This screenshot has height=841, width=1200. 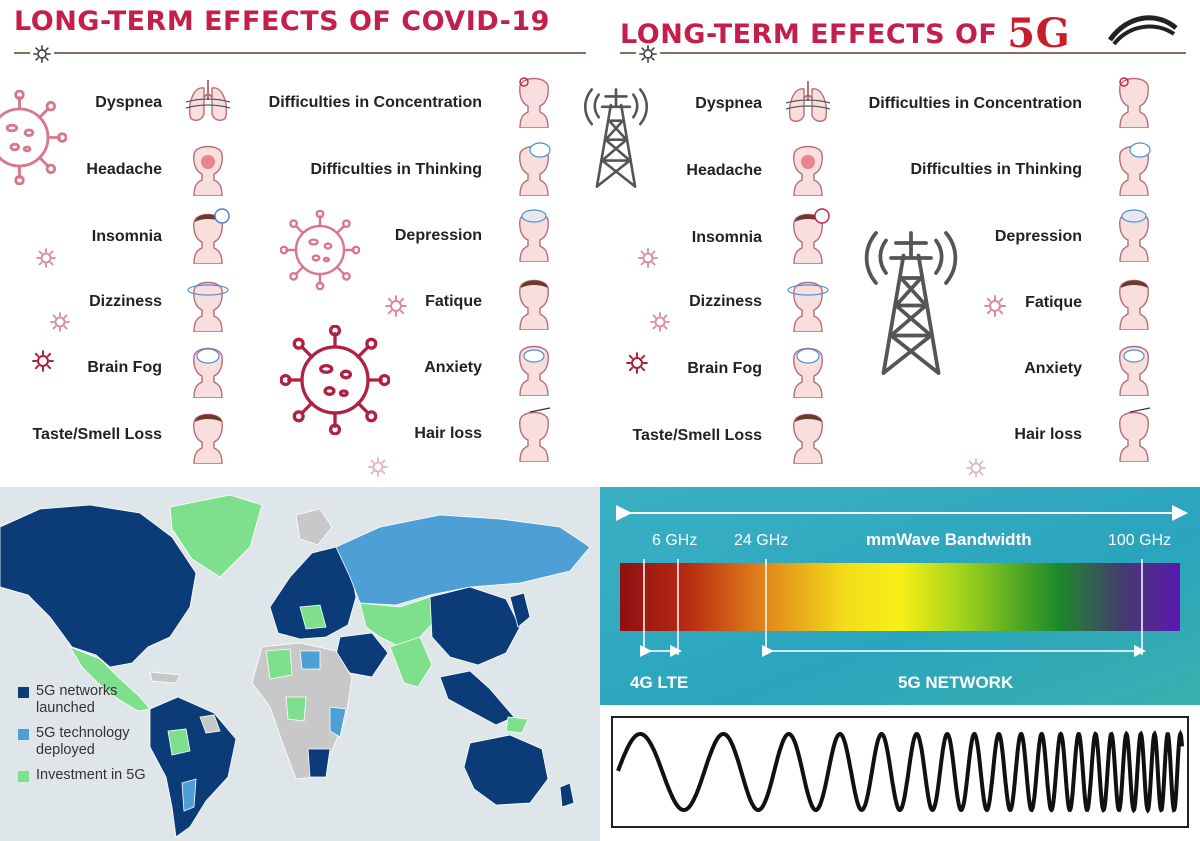 I want to click on title-prefix: LONG-TERM EFFECTS OF, so click(x=809, y=34).